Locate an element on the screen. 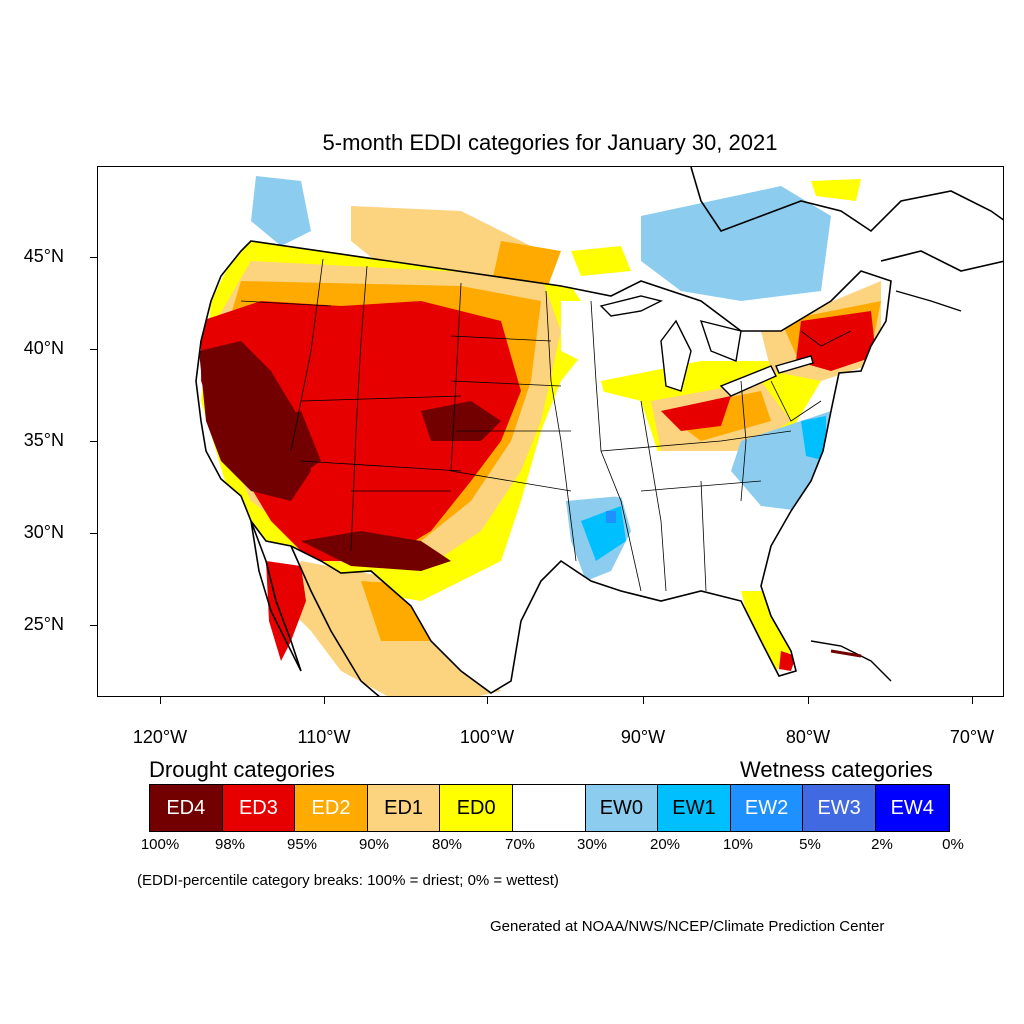 The image size is (1024, 1024). legend-colorbar: ED4 ED3 ED2 ED1 ED0 EW0 EW1 EW2 EW3 EW4 is located at coordinates (549, 808).